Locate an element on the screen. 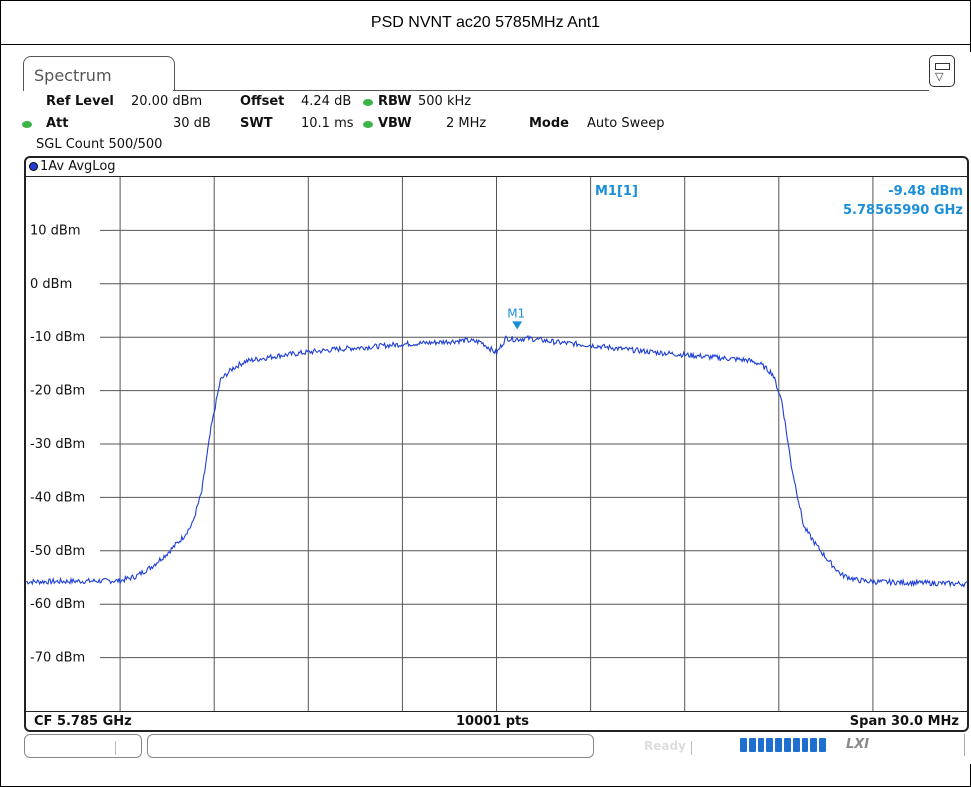 The width and height of the screenshot is (971, 787). y-tick-label: -10 dBm is located at coordinates (57, 337).